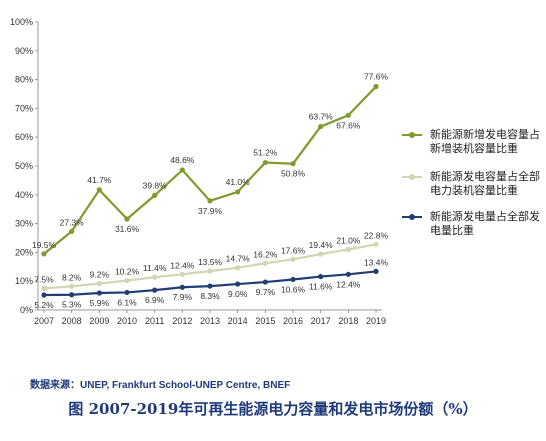 The width and height of the screenshot is (546, 441). What do you see at coordinates (273, 409) in the screenshot?
I see `figure-caption: 图 2007-2019年可再生能源电力容量和发电市场份额（%）` at bounding box center [273, 409].